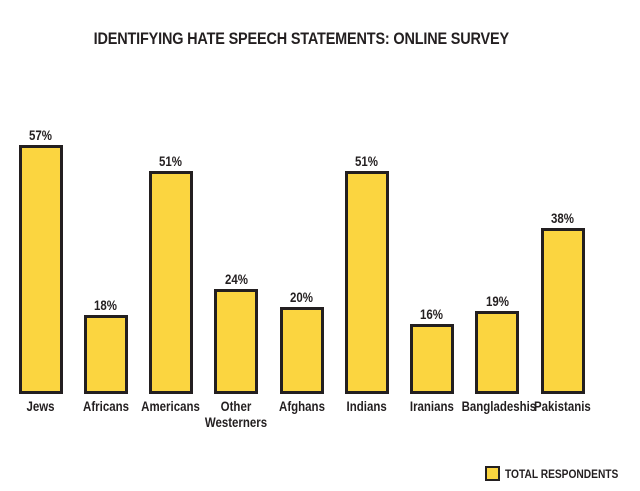 This screenshot has height=491, width=640. I want to click on bar-value-text: 16%, so click(432, 314).